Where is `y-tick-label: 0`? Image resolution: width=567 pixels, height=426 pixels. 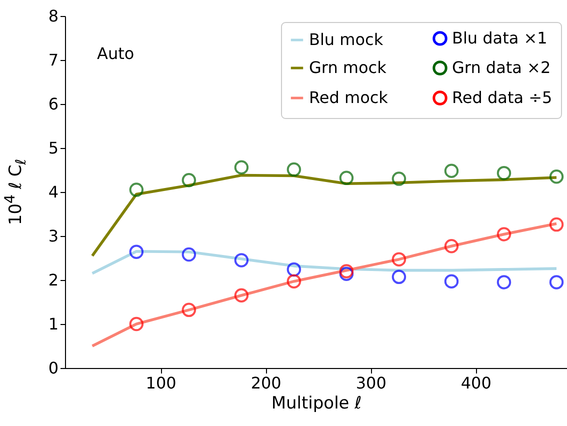
y-tick-label: 0 is located at coordinates (53, 368).